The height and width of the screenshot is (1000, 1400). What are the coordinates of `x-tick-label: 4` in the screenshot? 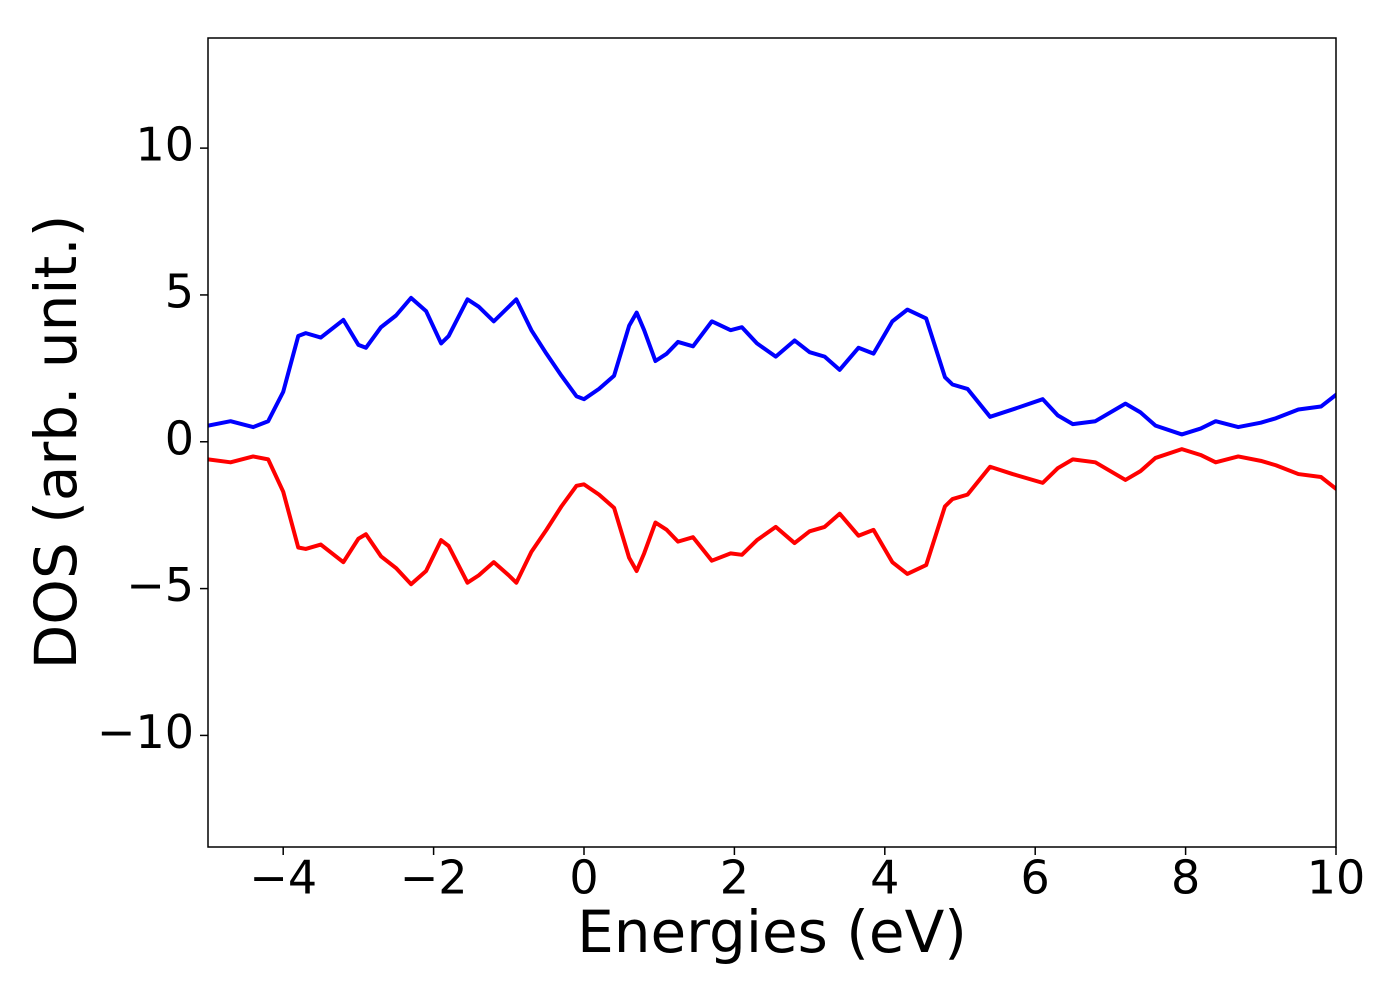 It's located at (884, 878).